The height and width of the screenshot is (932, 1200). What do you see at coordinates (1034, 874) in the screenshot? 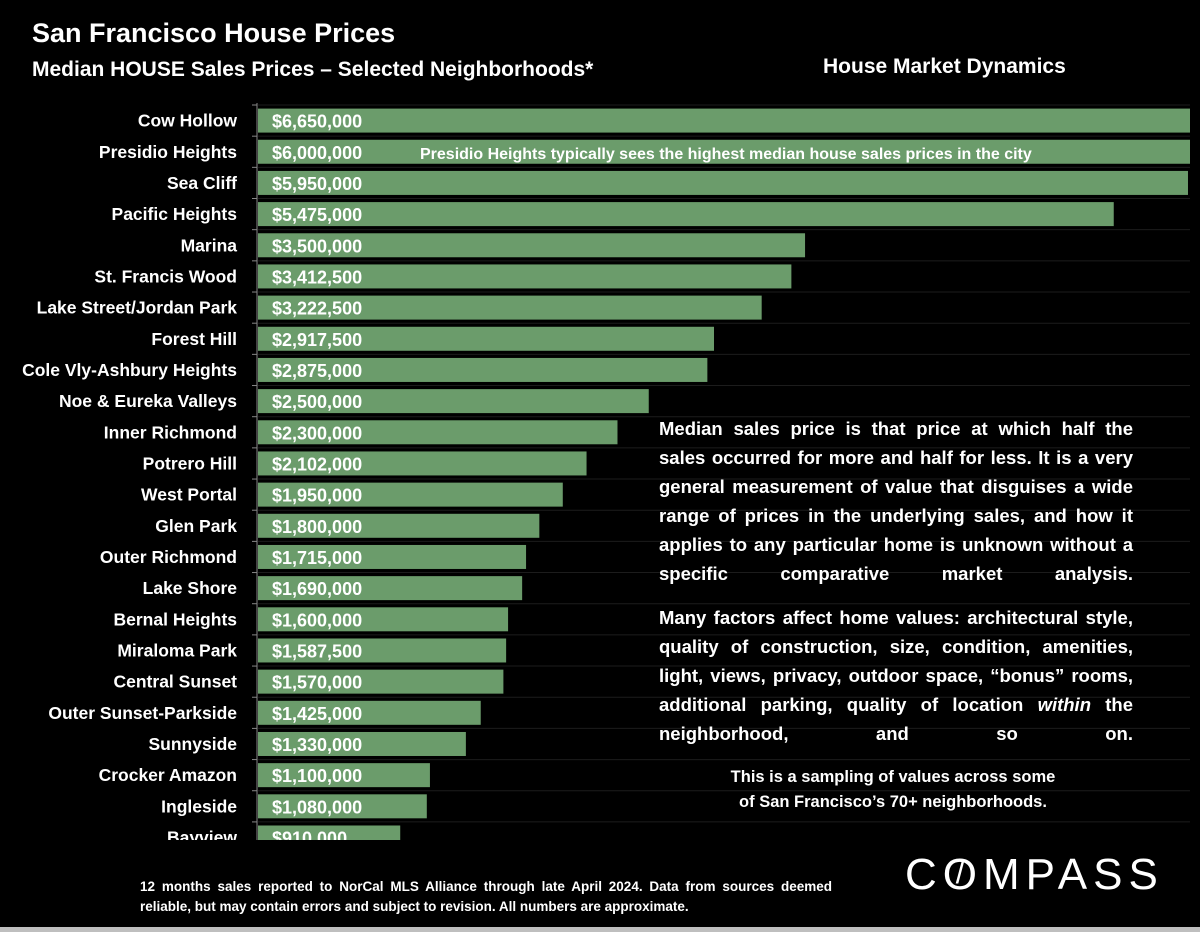
I see `compass-logo: CO / MPASS` at bounding box center [1034, 874].